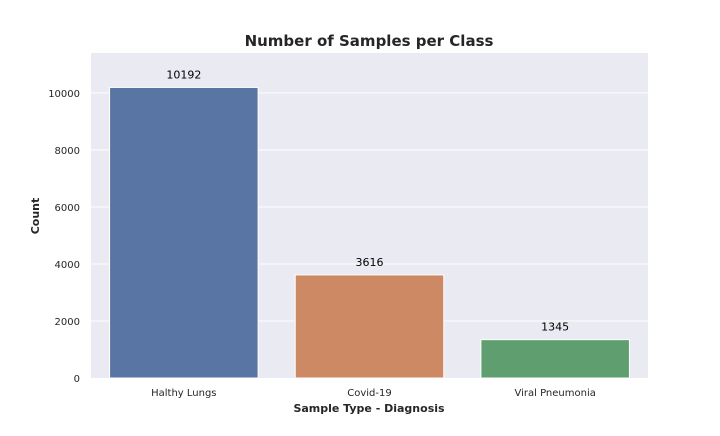 The image size is (720, 436). I want to click on data-label: 3616, so click(370, 262).